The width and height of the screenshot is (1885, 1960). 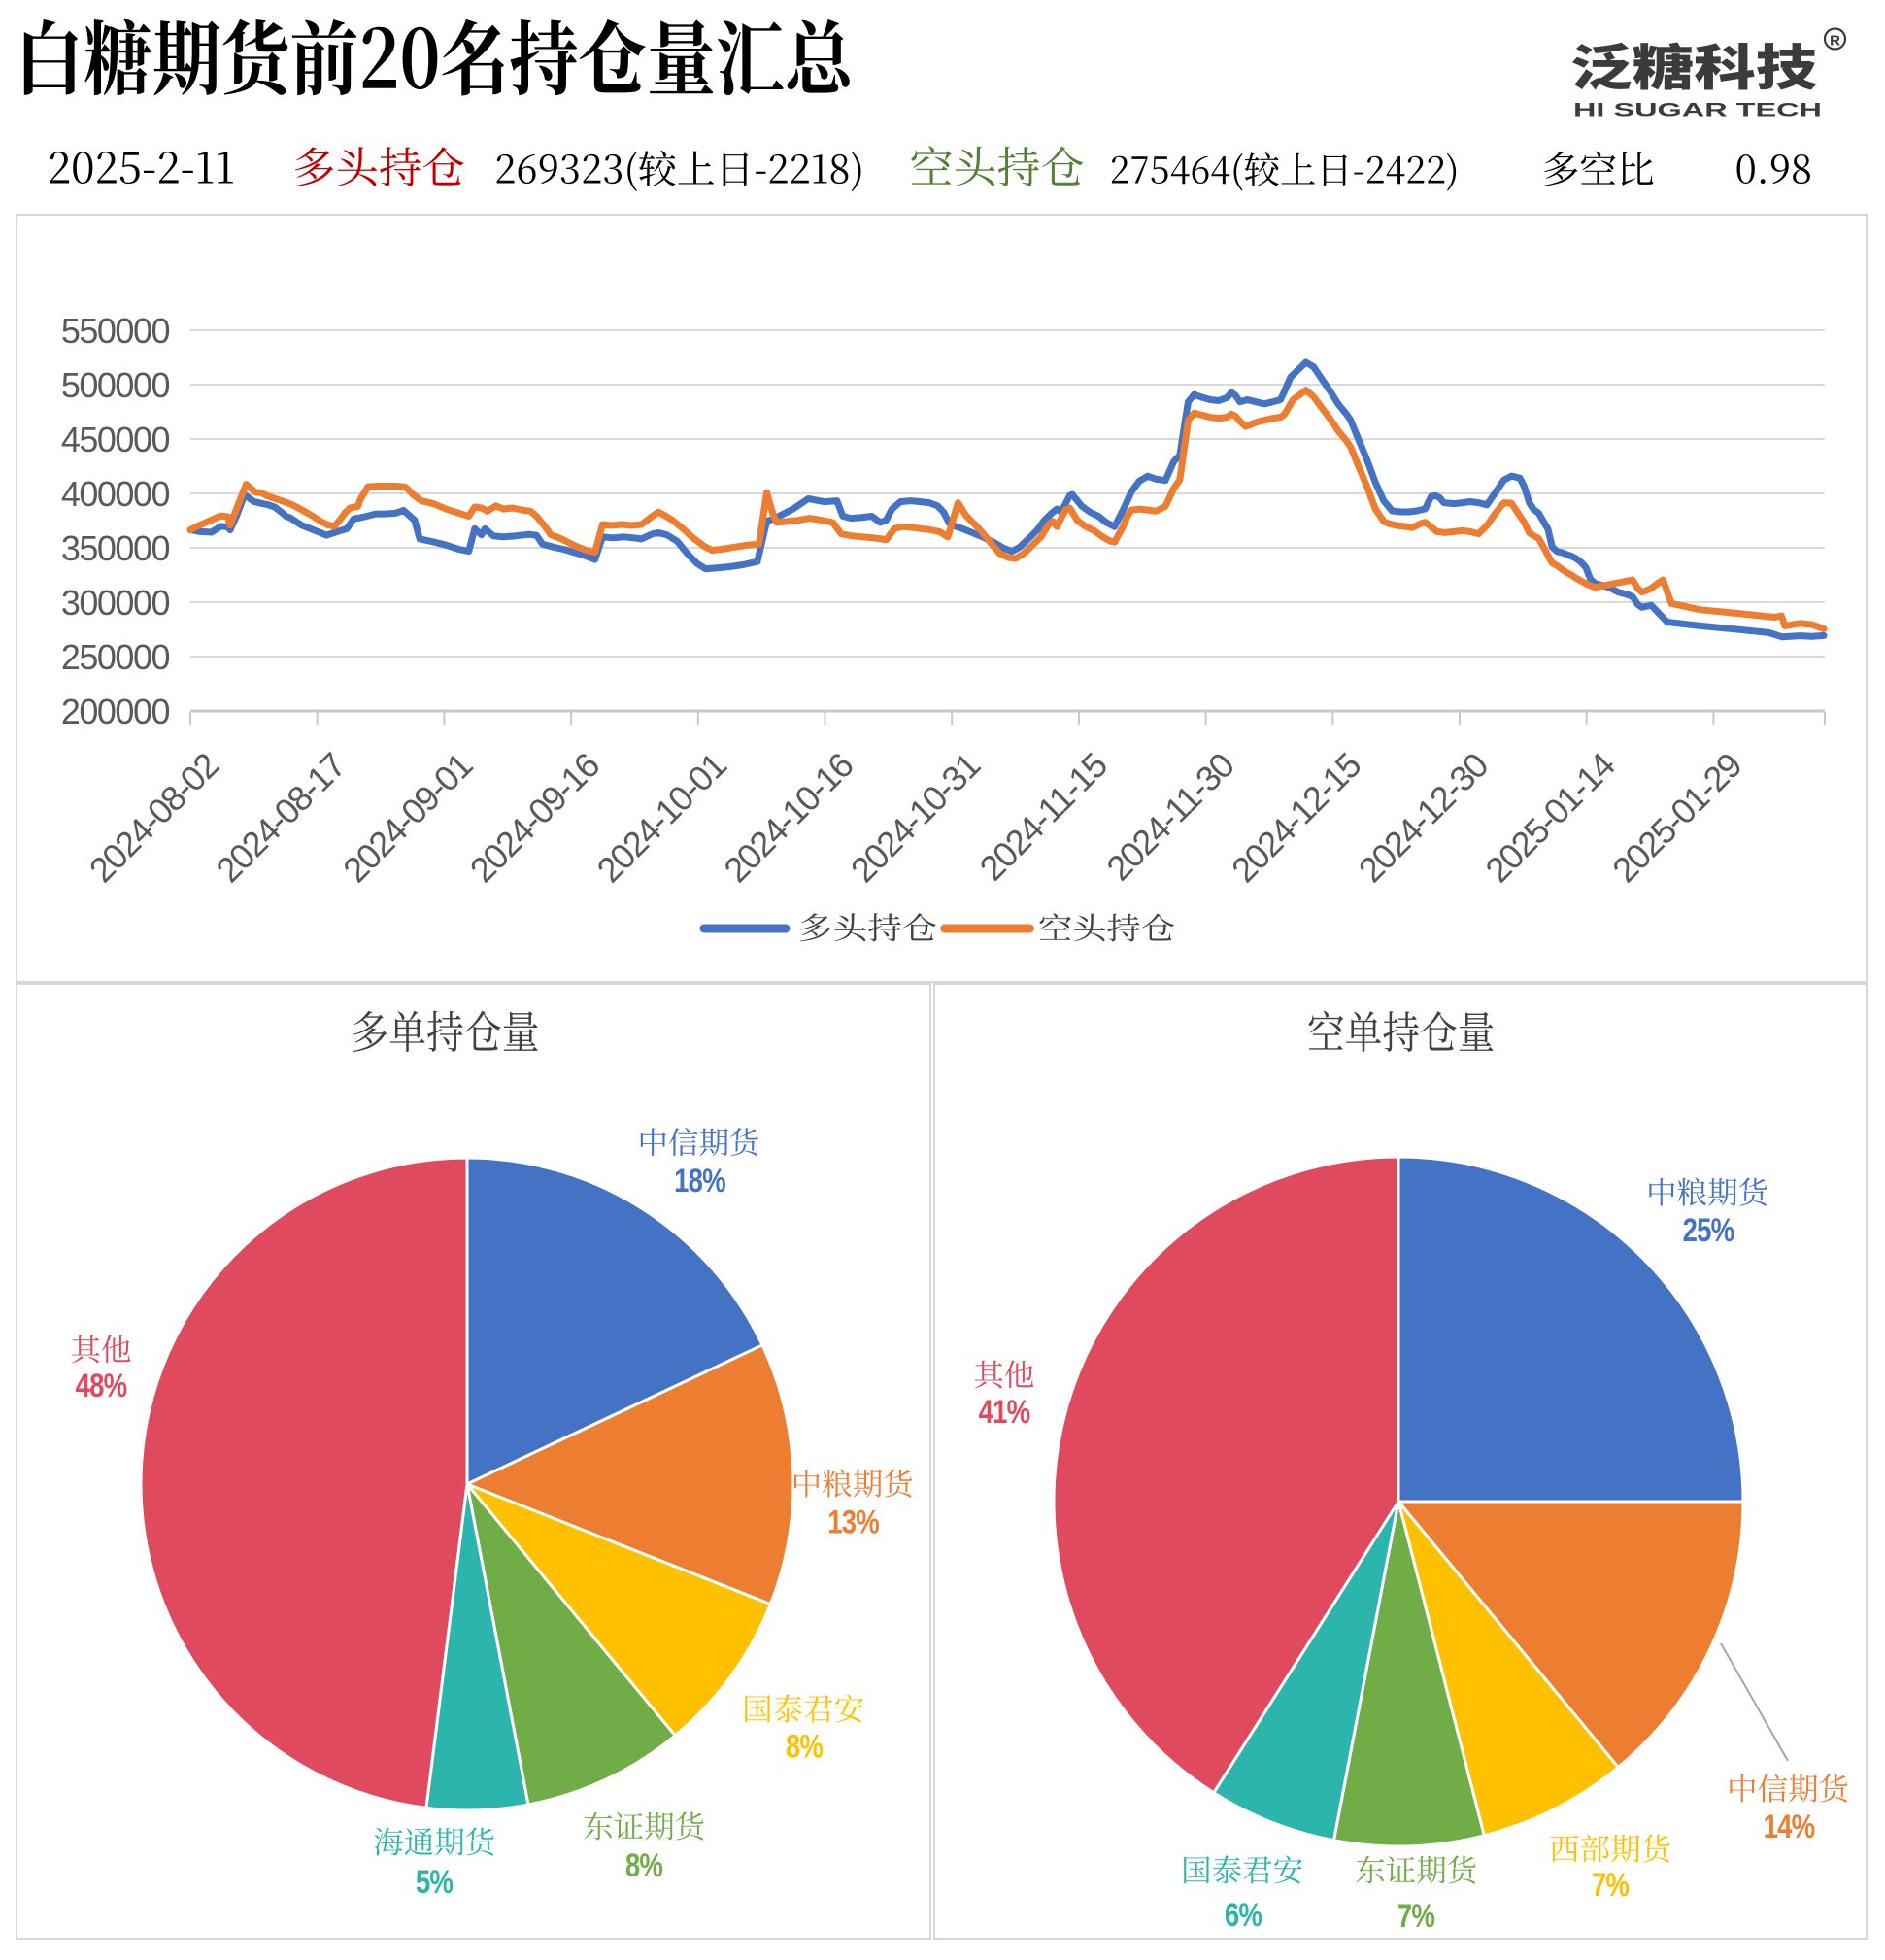 I want to click on svg-text: 500000, so click(x=115, y=385).